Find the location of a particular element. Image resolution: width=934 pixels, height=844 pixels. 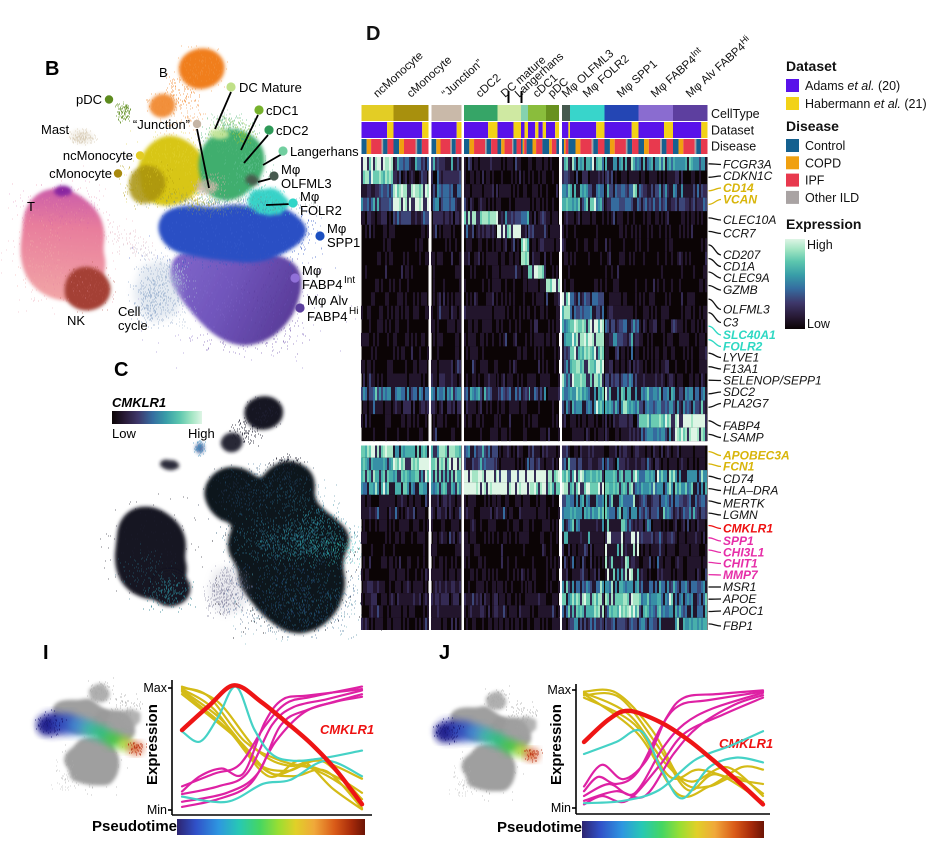

svg-text: Int is located at coordinates (349, 280).